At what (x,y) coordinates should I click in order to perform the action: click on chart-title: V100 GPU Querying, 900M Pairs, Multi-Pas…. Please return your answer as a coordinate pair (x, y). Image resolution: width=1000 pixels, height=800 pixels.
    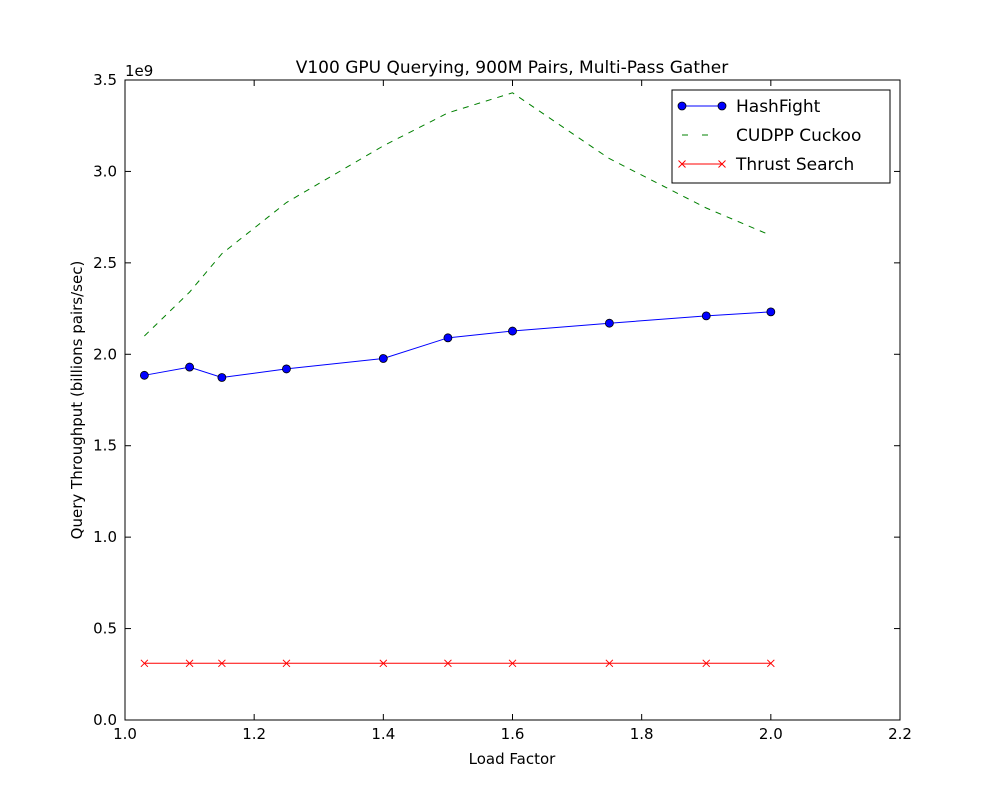
    Looking at the image, I should click on (512, 68).